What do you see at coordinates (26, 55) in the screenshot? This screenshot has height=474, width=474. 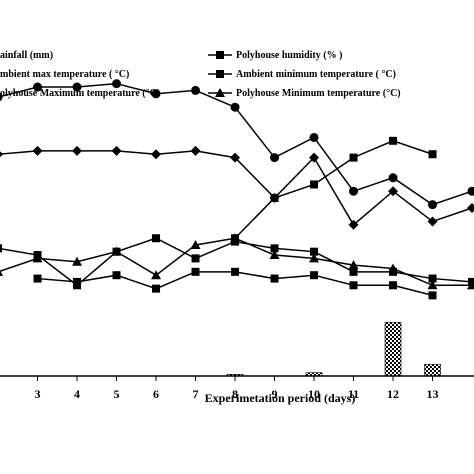 I see `legend-label-0: ainfall (mm)` at bounding box center [26, 55].